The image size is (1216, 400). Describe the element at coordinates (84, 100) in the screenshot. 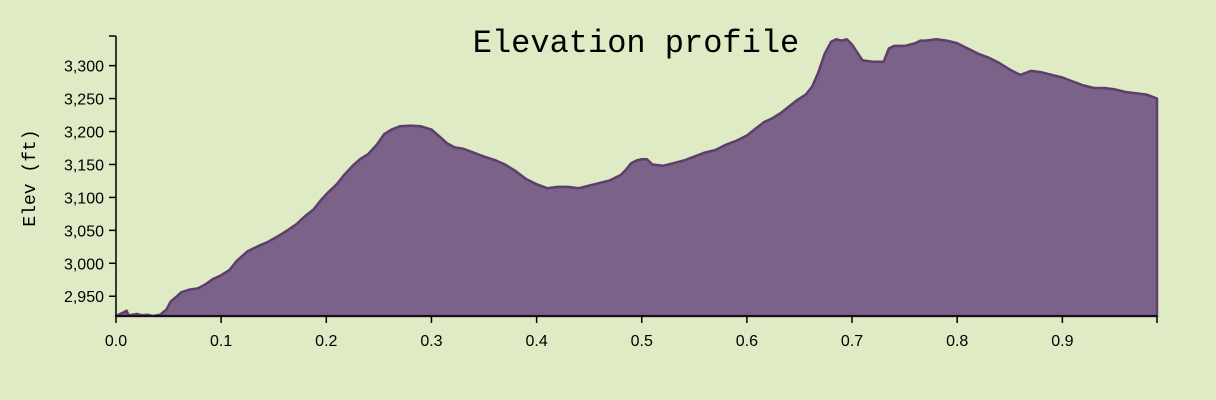

I see `y-tick-label: 3,250` at that location.